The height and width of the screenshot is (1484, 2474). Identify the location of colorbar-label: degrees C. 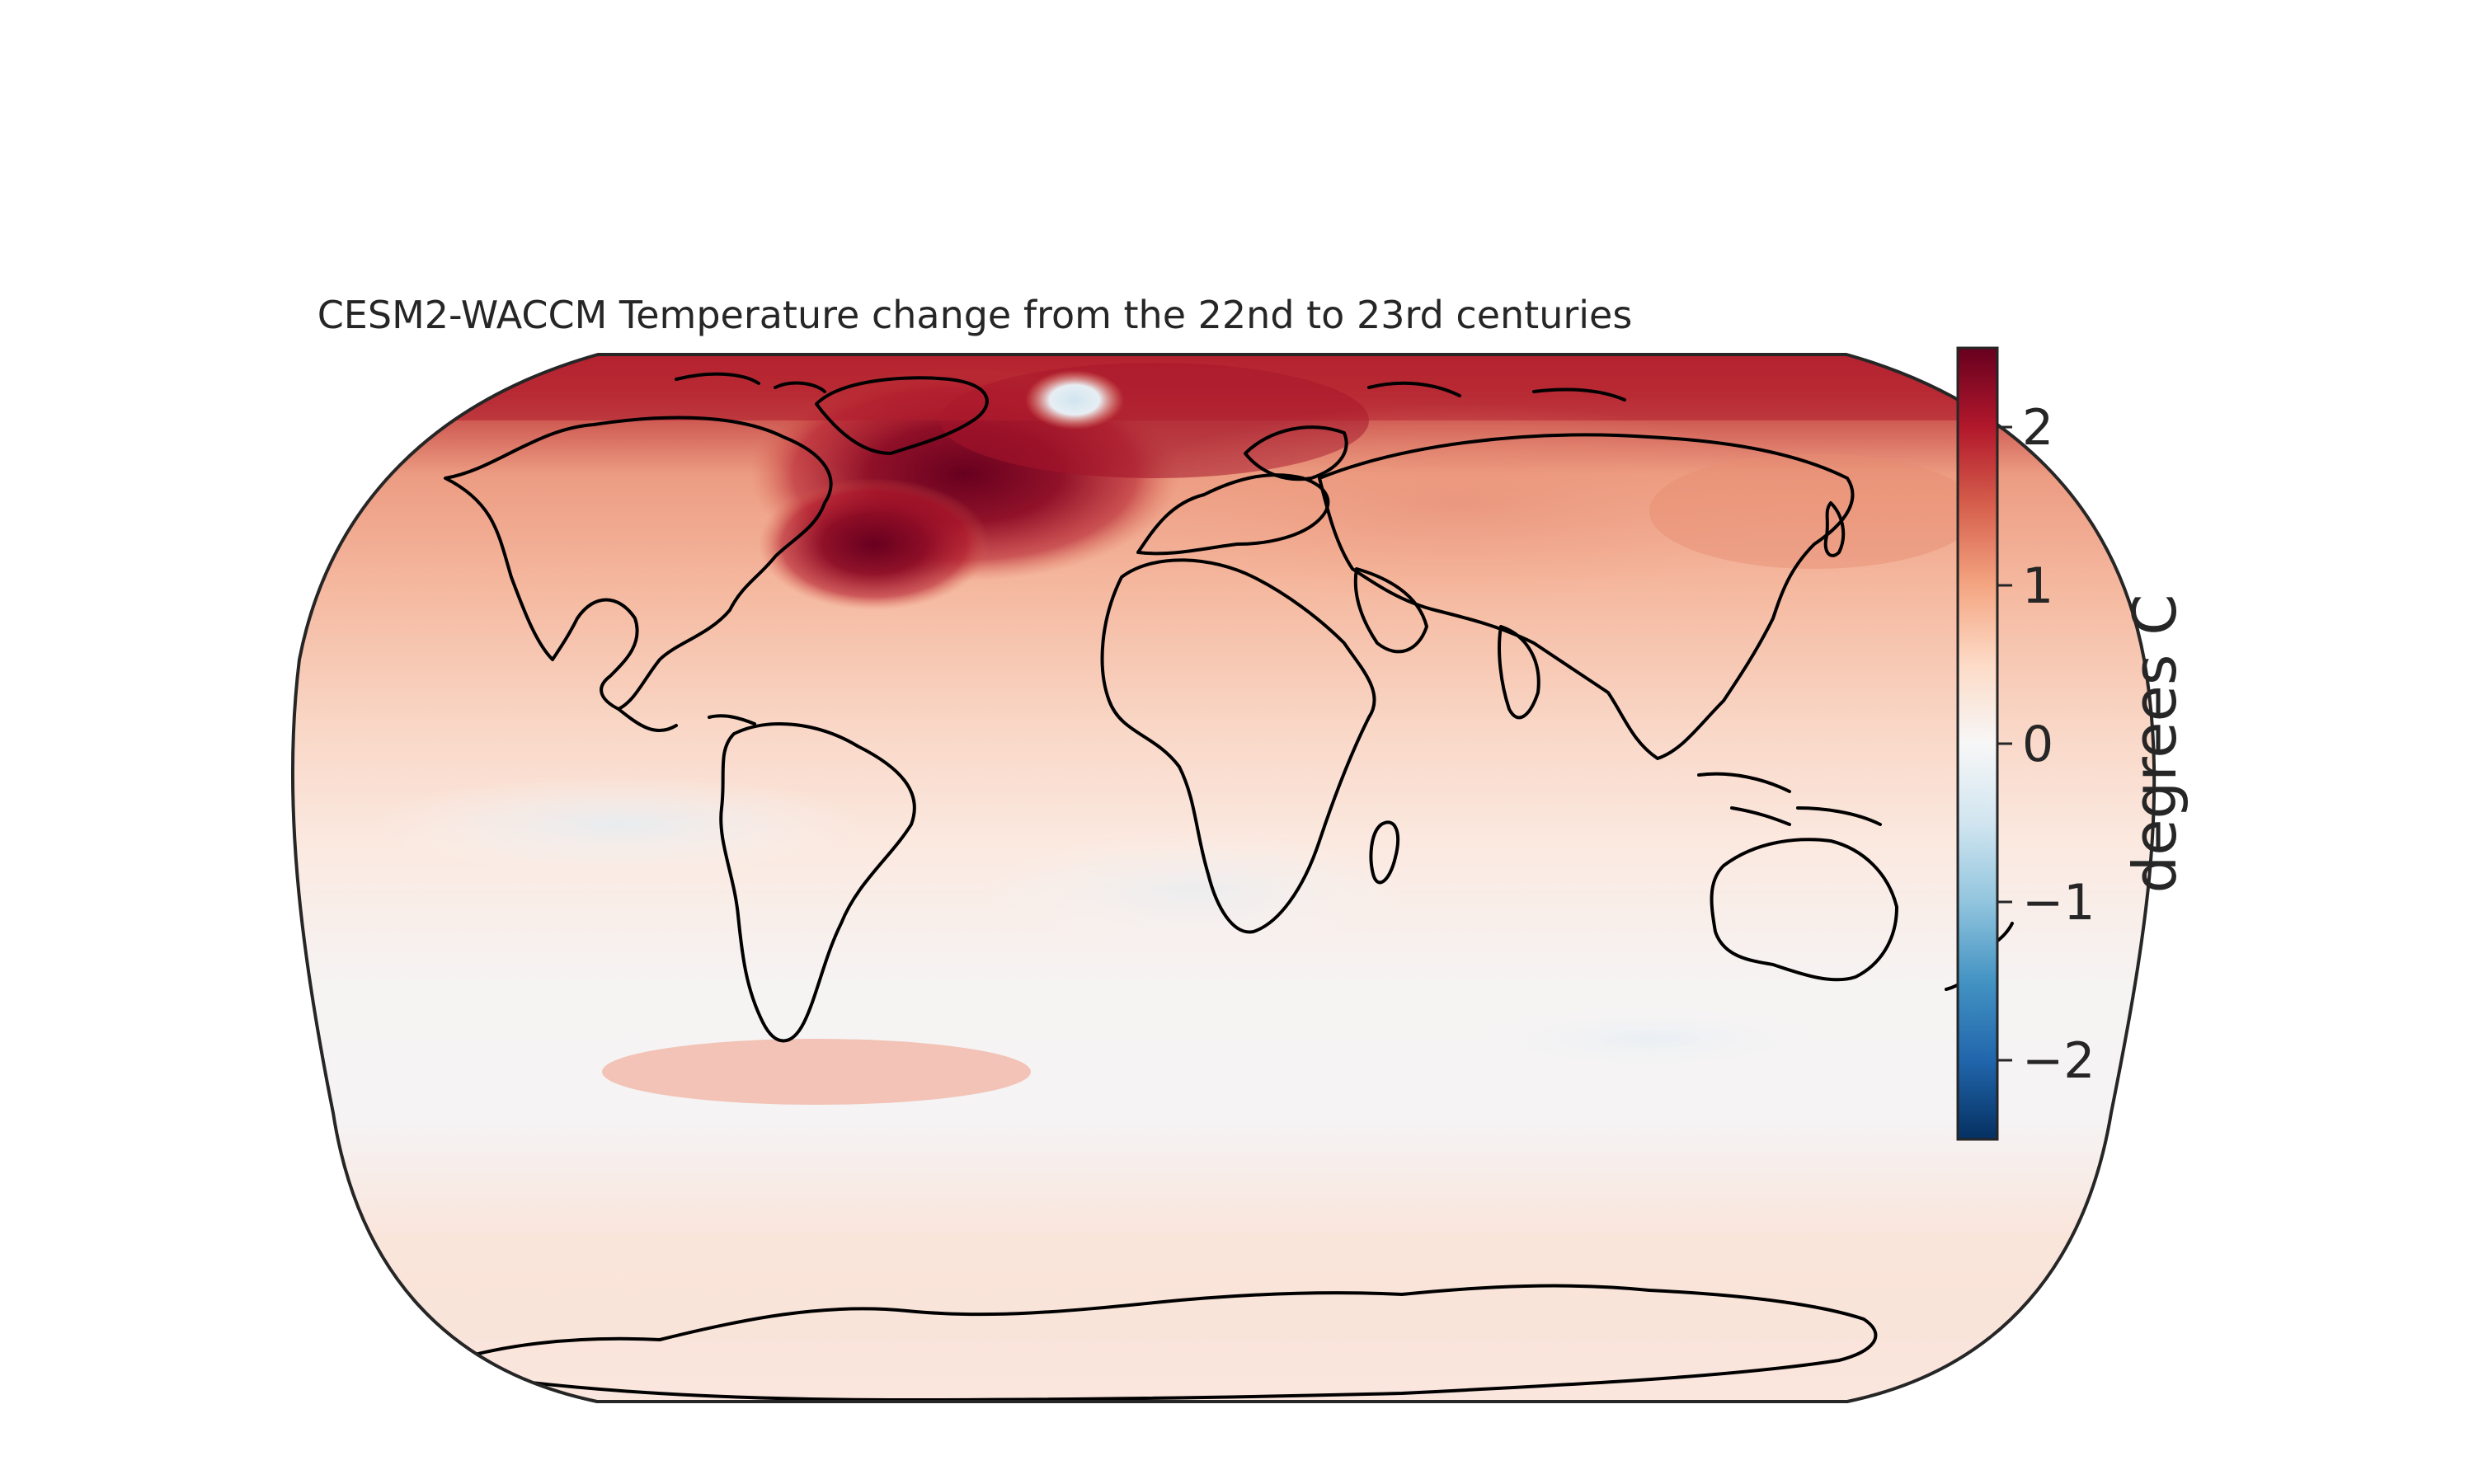
(2154, 744).